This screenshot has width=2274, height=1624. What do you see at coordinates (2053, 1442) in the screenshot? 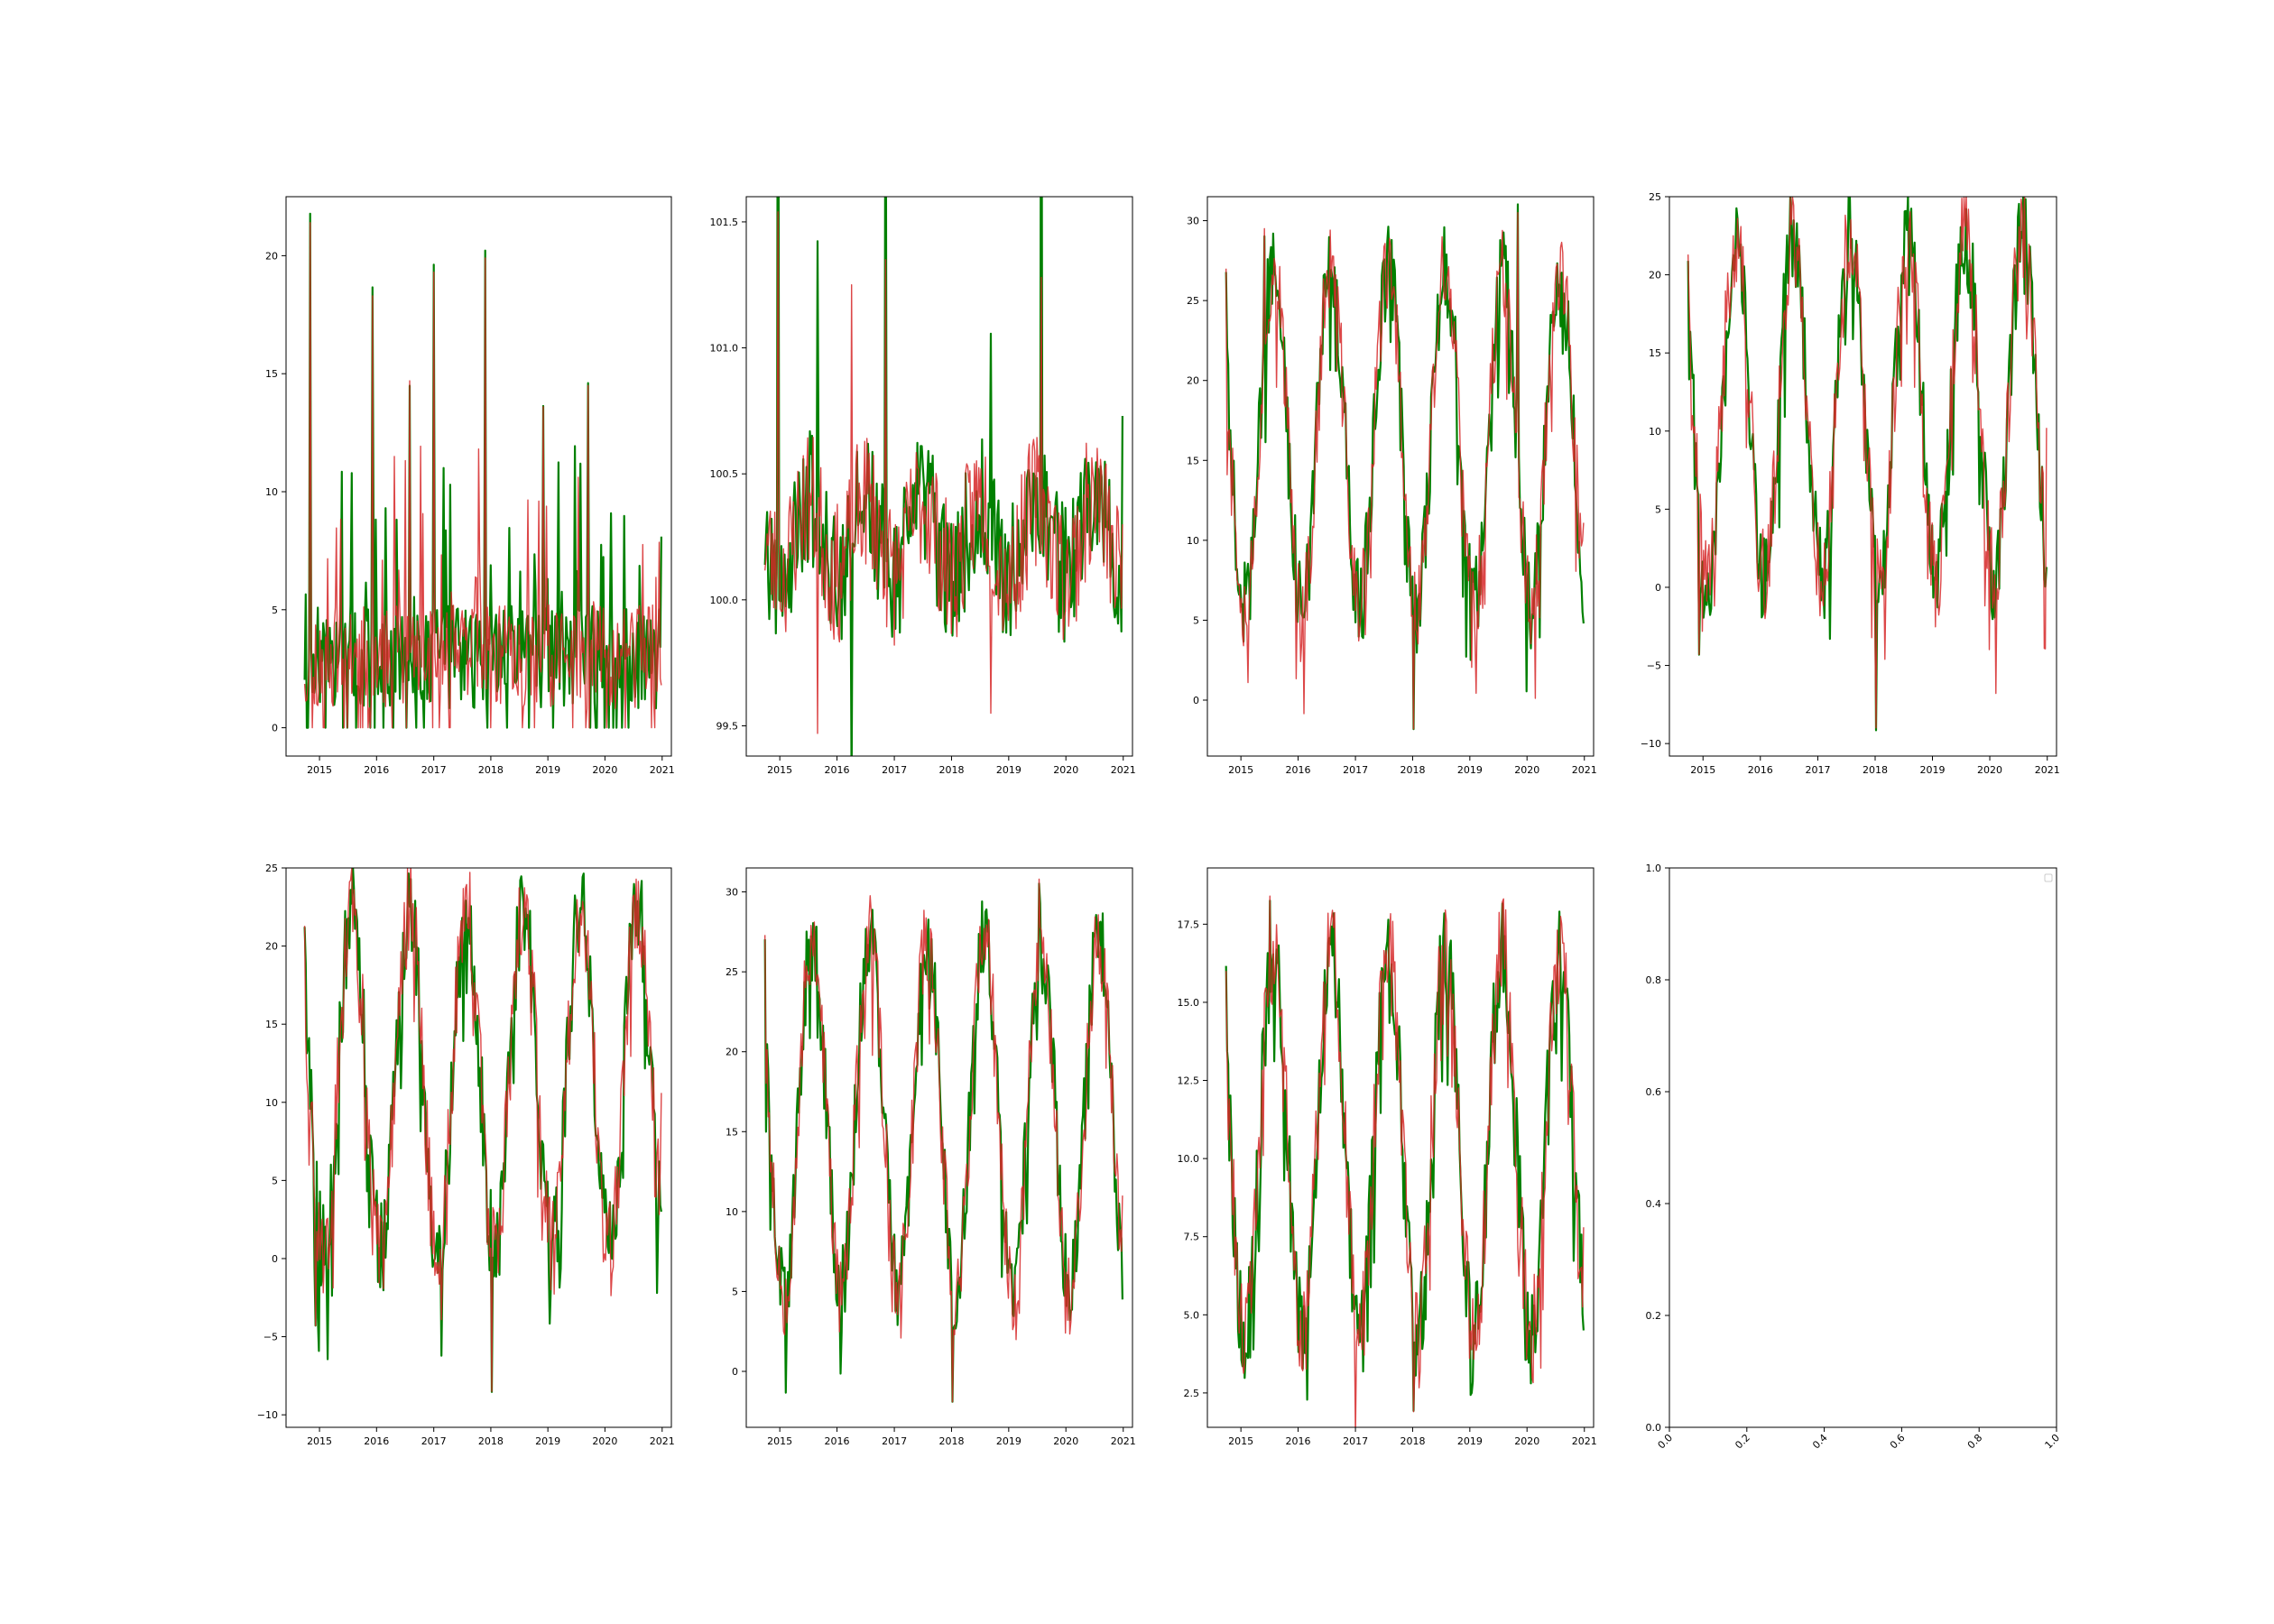
I see `x-tick-label: 1.0` at bounding box center [2053, 1442].